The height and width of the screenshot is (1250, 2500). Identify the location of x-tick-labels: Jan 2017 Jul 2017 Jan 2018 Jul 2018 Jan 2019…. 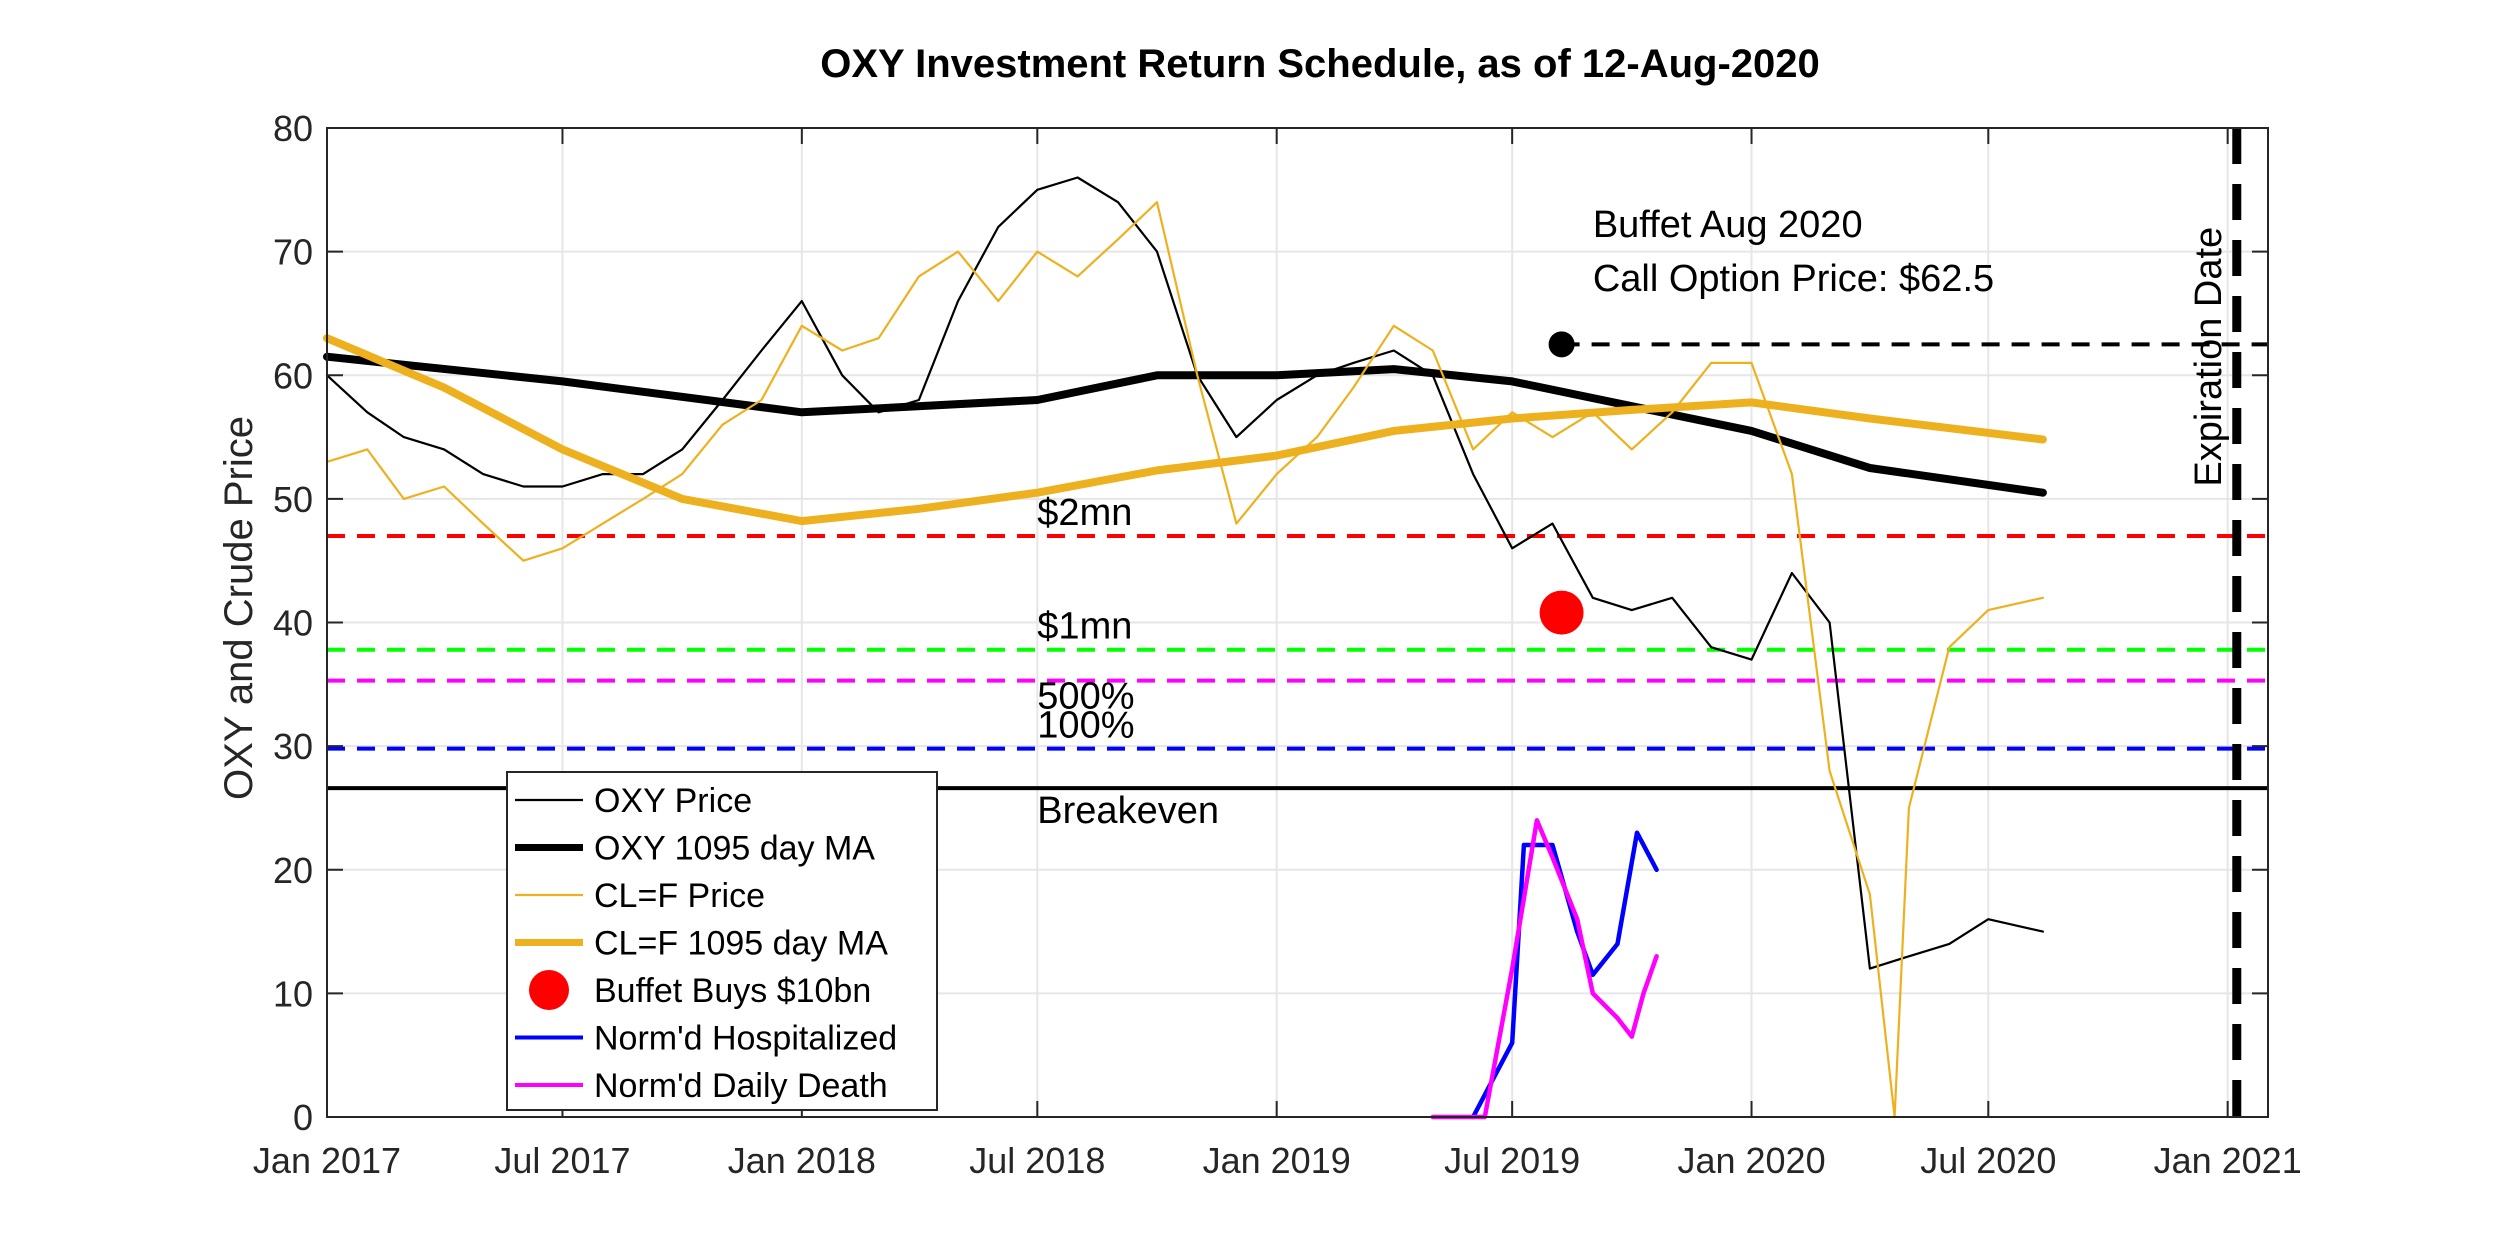
(1277, 1160).